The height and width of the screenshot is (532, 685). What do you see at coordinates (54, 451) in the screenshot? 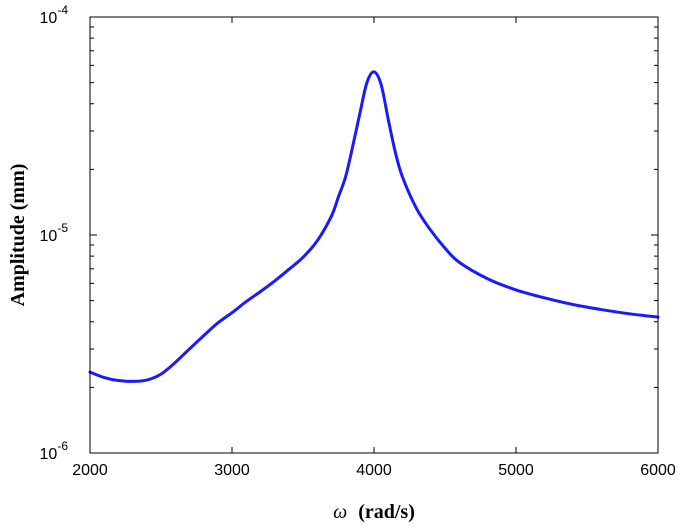
I see `y-tick-label: 10⁻⁶` at bounding box center [54, 451].